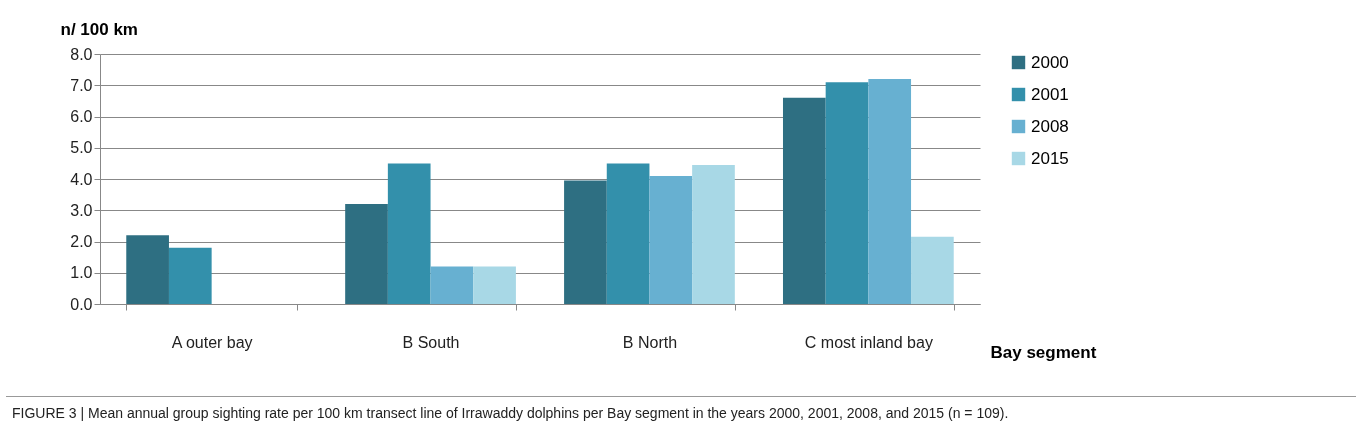  What do you see at coordinates (431, 342) in the screenshot?
I see `x-tick-label: B South` at bounding box center [431, 342].